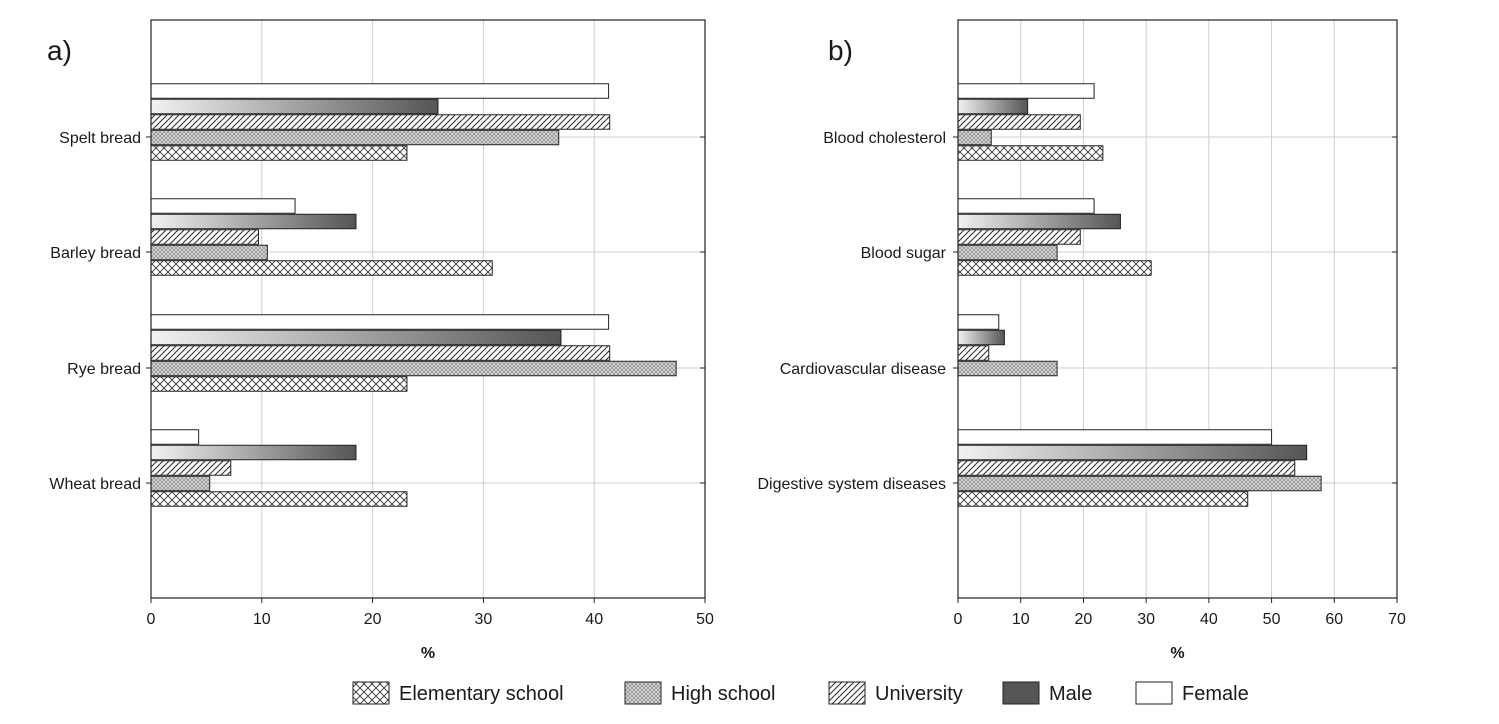  I want to click on category-label: Cardiovascular disease, so click(863, 369).